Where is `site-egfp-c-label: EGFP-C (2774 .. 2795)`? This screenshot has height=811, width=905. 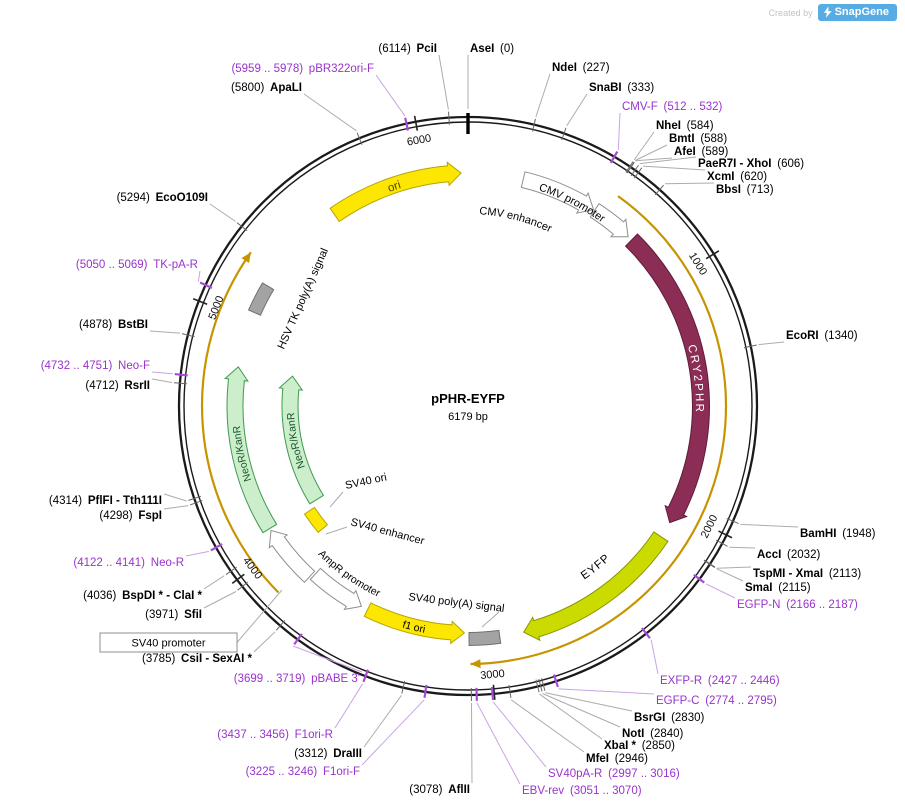
site-egfp-c-label: EGFP-C (2774 .. 2795) is located at coordinates (716, 701).